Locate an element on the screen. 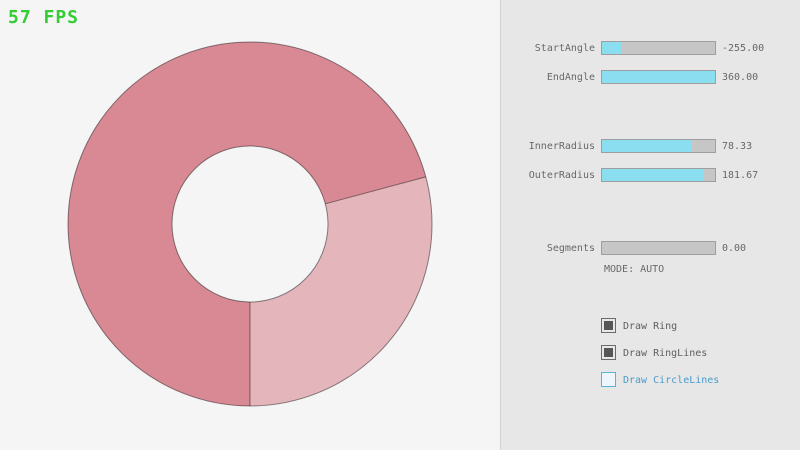 Image resolution: width=800 pixels, height=450 pixels. ring-radial-line-upper-right is located at coordinates (375, 190).